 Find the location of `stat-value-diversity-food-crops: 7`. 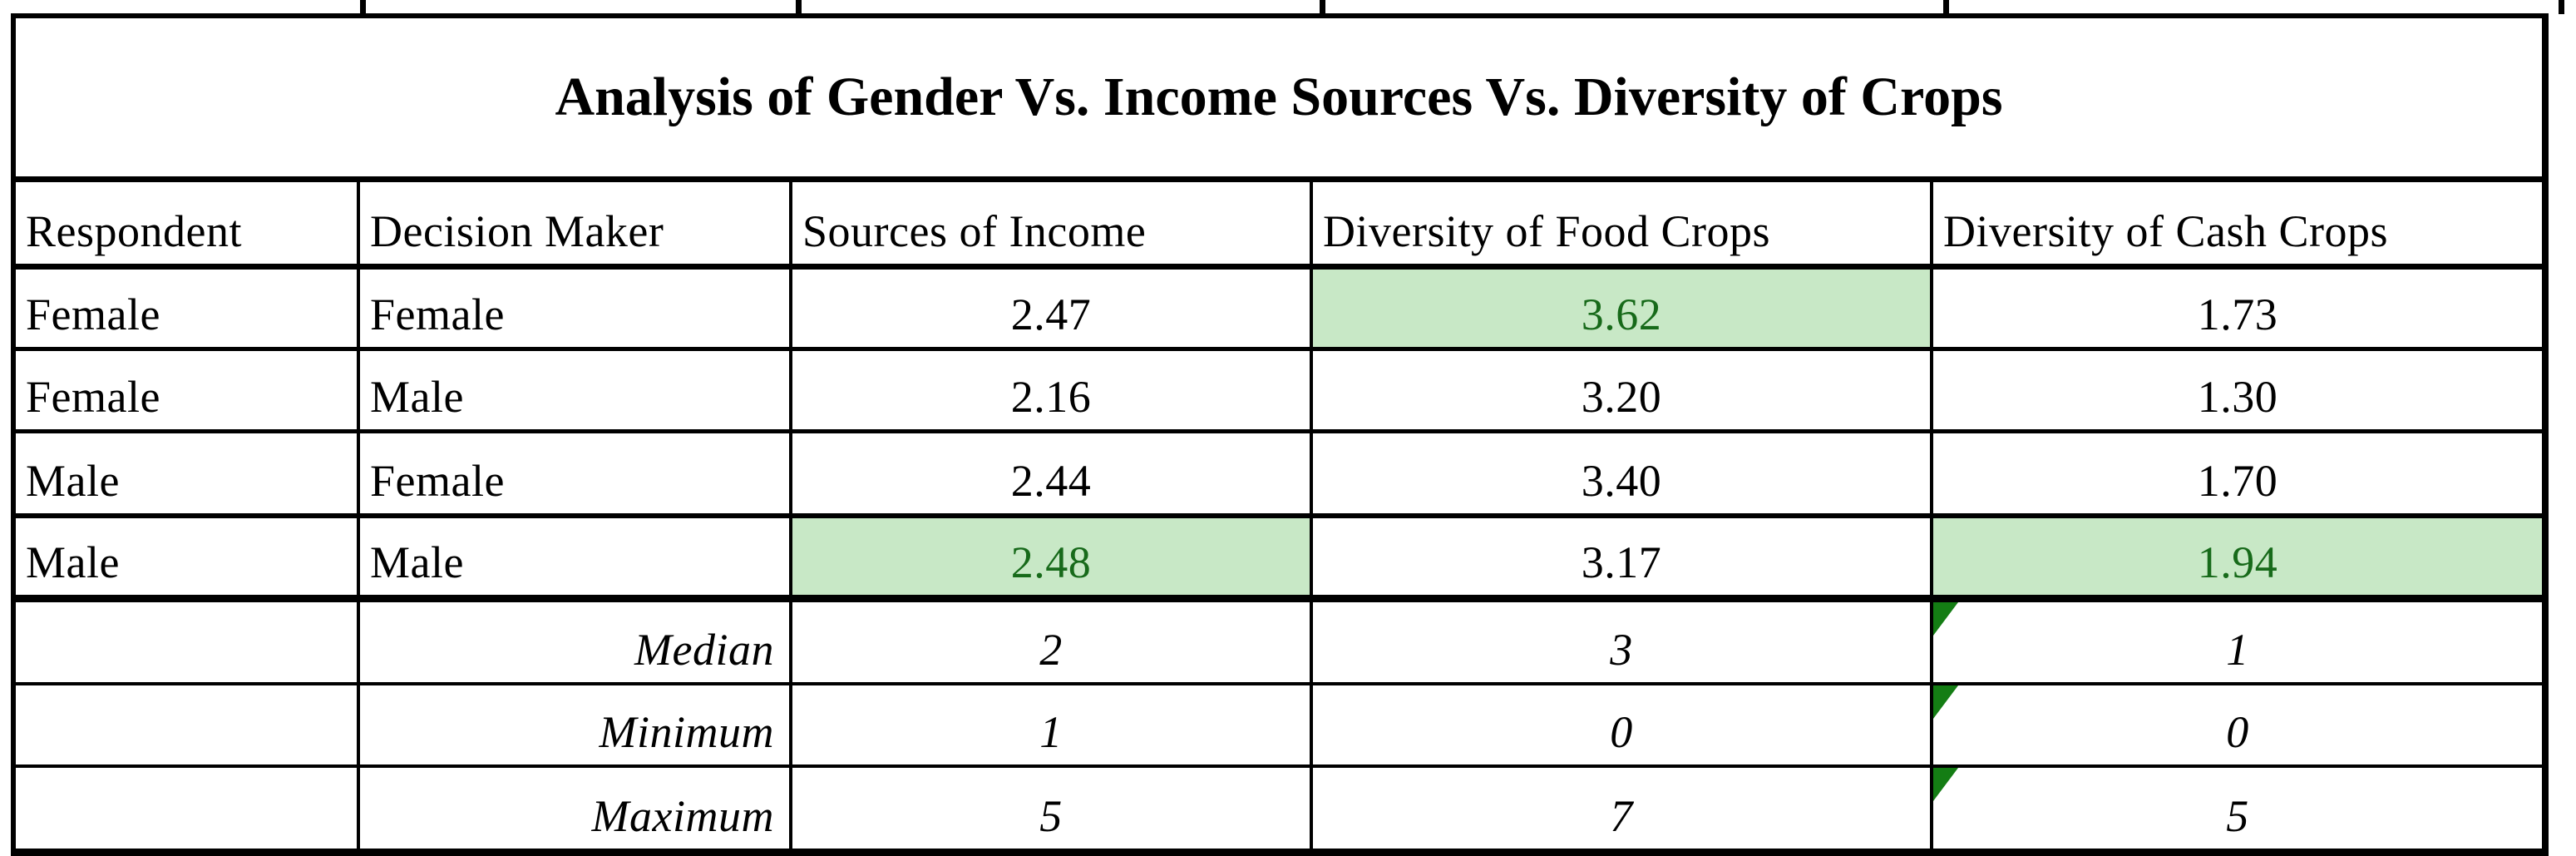

stat-value-diversity-food-crops: 7 is located at coordinates (1621, 809).